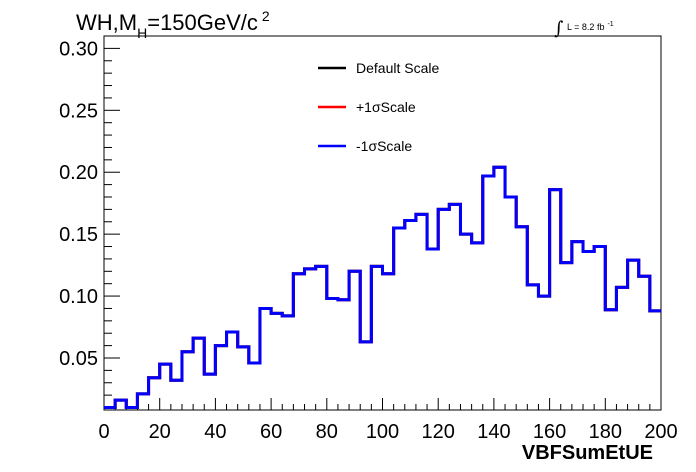 Image resolution: width=696 pixels, height=472 pixels. Describe the element at coordinates (160, 432) in the screenshot. I see `x-tick-label: 20` at that location.